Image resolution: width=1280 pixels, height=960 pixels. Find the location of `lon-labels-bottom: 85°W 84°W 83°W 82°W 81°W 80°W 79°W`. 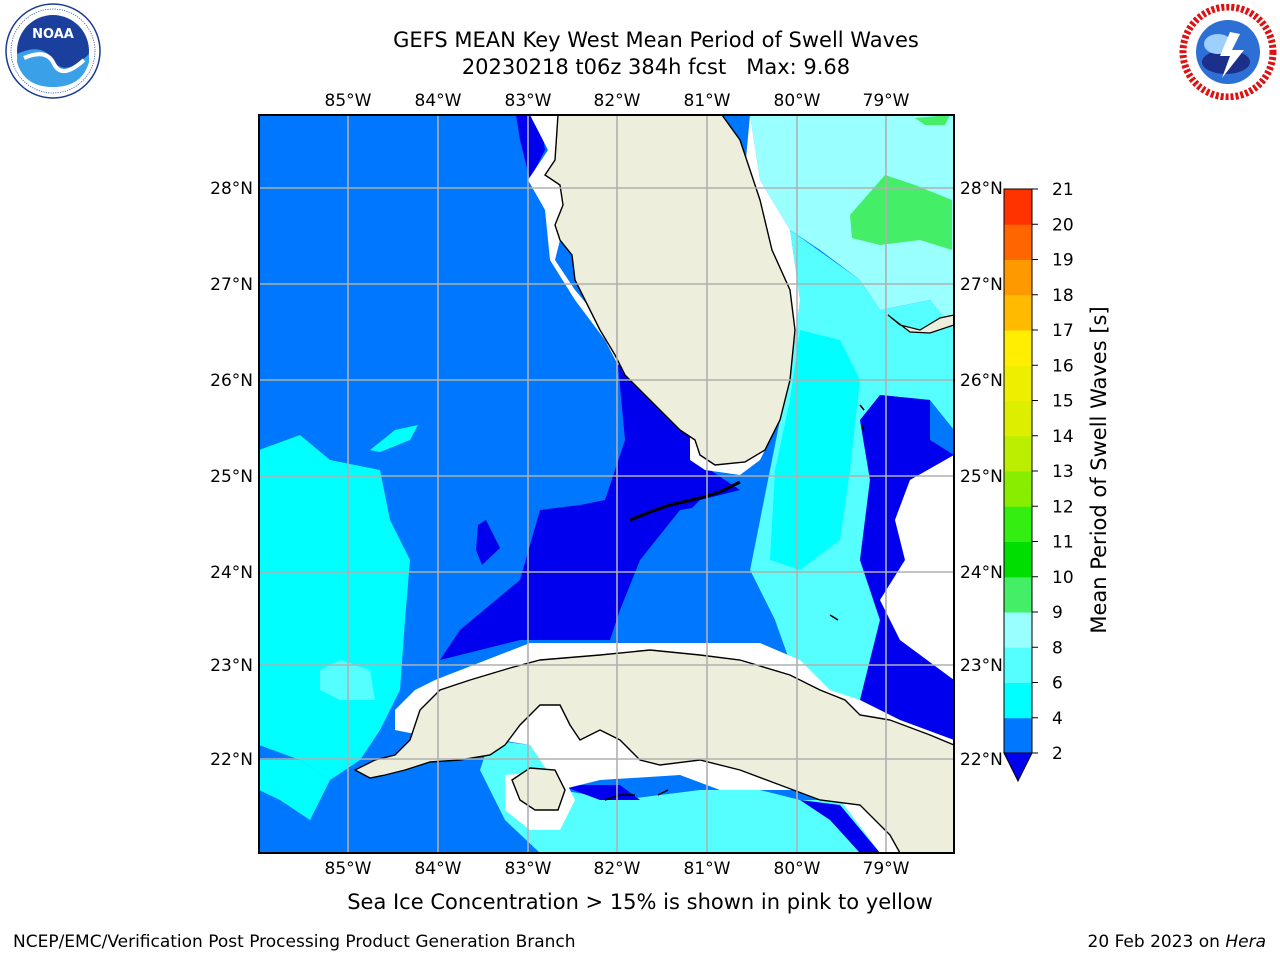

lon-labels-bottom: 85°W 84°W 83°W 82°W 81°W 80°W 79°W is located at coordinates (617, 869).